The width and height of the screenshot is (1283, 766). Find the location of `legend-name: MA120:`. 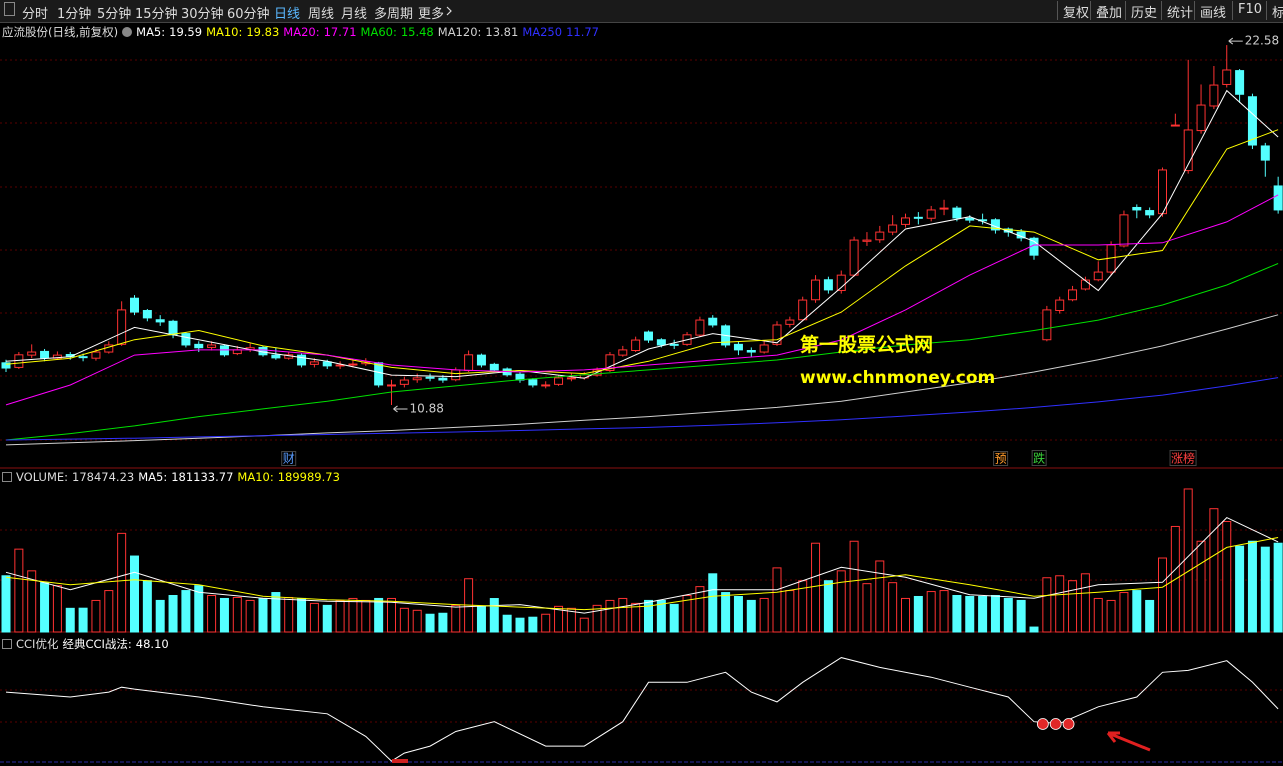

legend-name: MA120: is located at coordinates (459, 32).